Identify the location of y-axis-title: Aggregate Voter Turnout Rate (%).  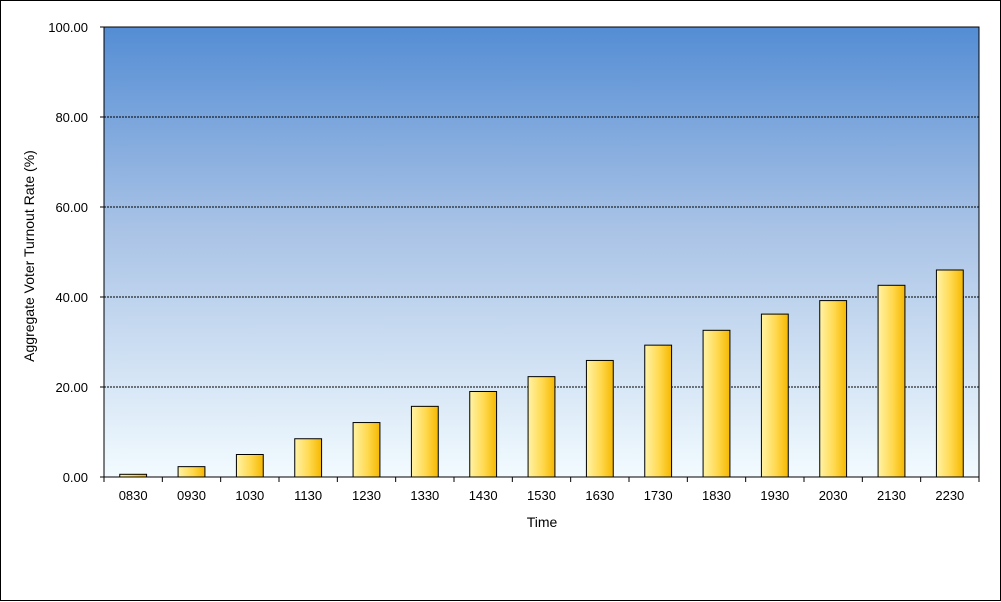
(29, 256).